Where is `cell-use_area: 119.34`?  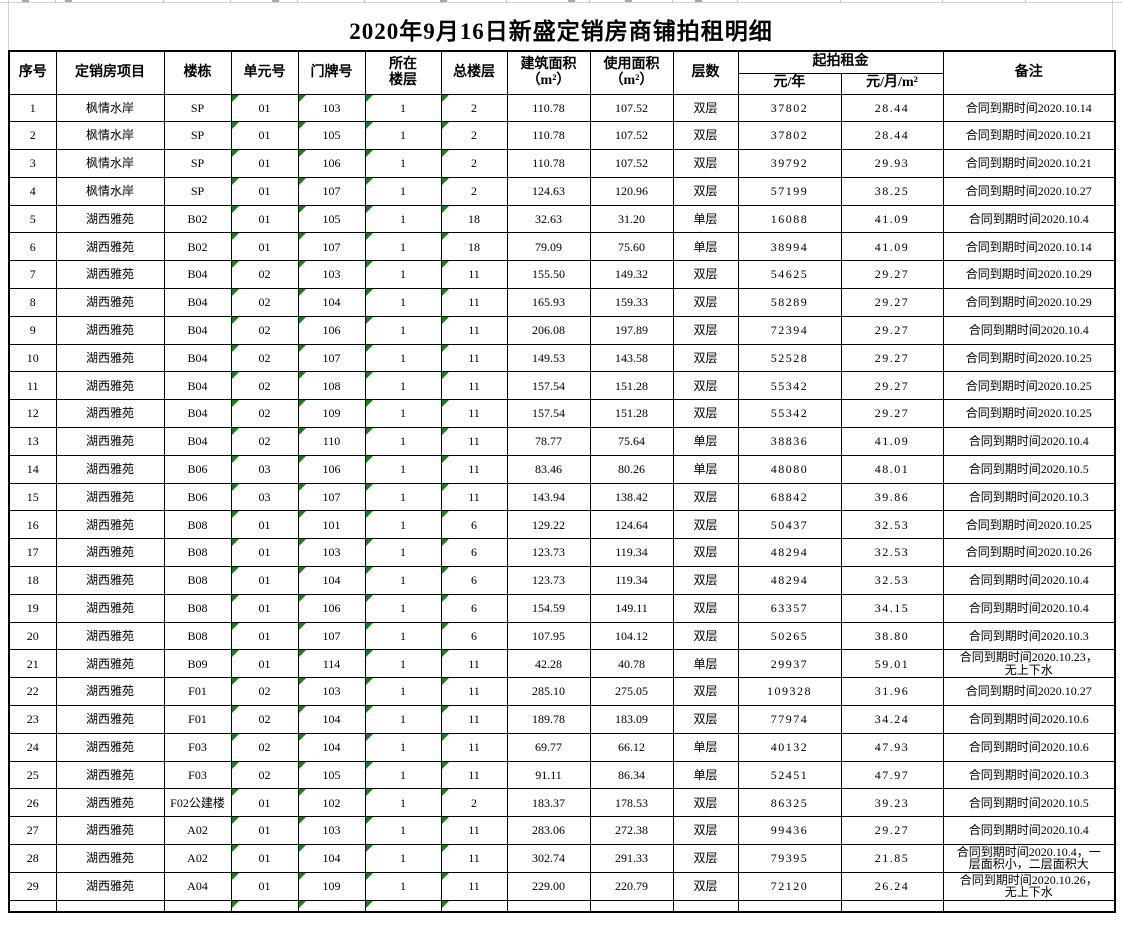
cell-use_area: 119.34 is located at coordinates (631, 553).